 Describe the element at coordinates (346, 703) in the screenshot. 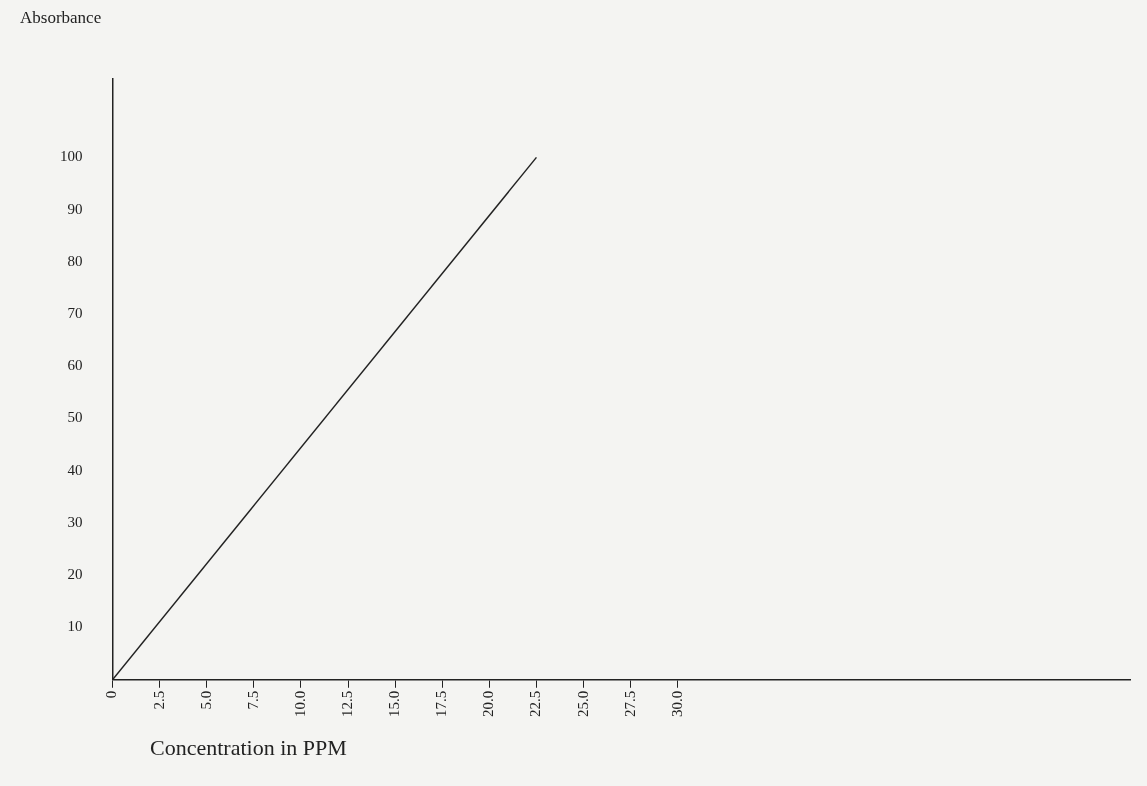

I see `x-tick-label: 12.5` at that location.